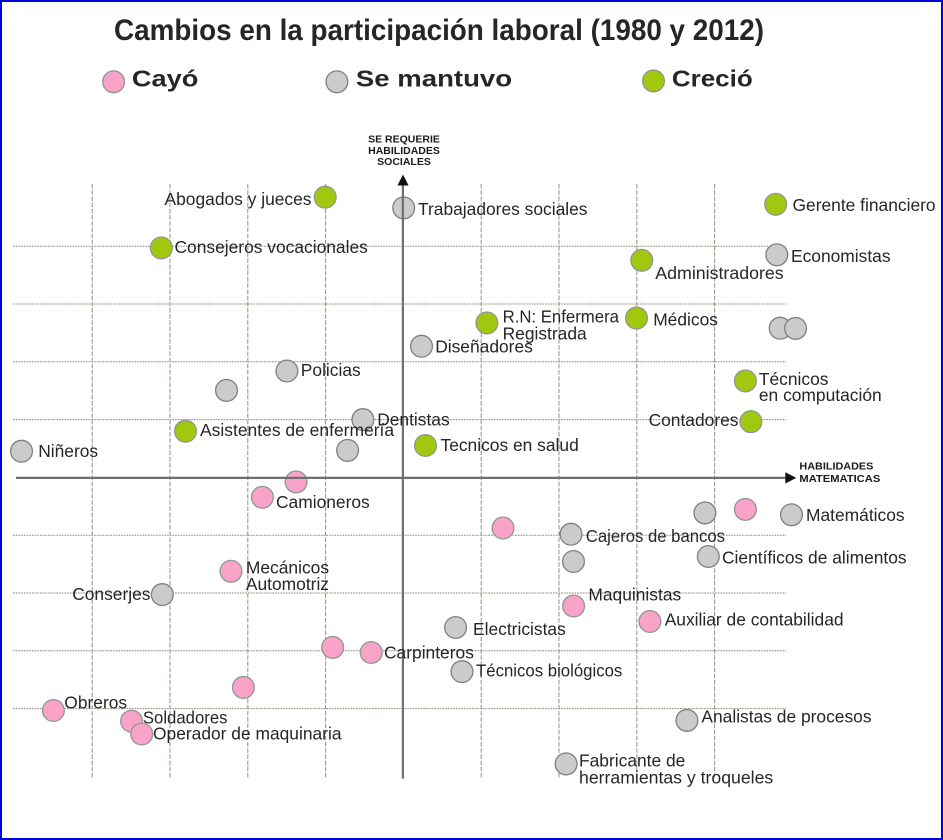 The height and width of the screenshot is (840, 943). I want to click on svg-text: Cajeros de bancos, so click(655, 536).